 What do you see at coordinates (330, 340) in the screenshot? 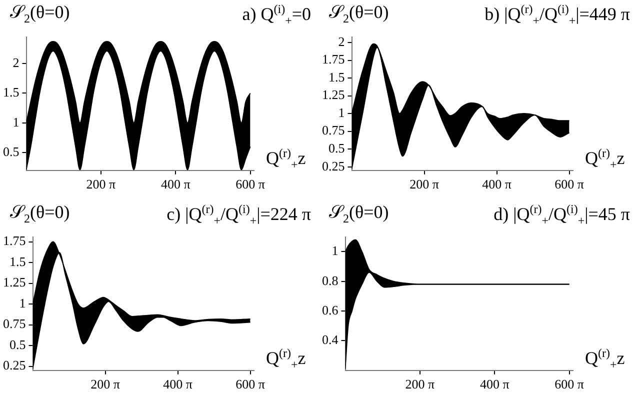
I see `y-tick-label: 0.4` at bounding box center [330, 340].